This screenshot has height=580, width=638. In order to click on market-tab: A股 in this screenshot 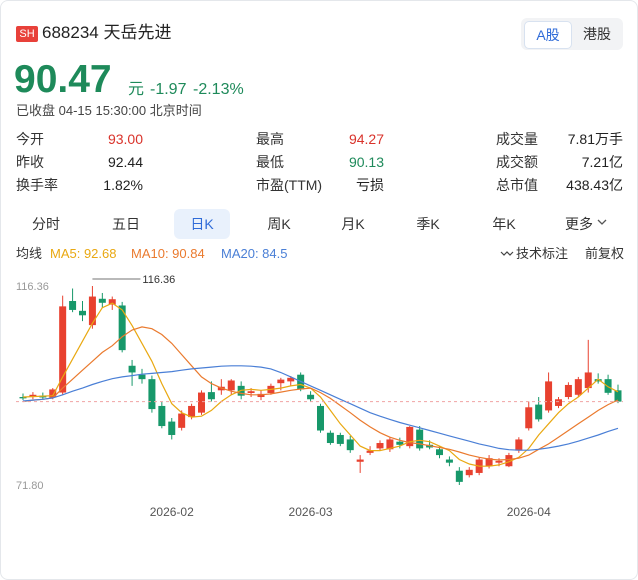, I will do `click(548, 35)`.